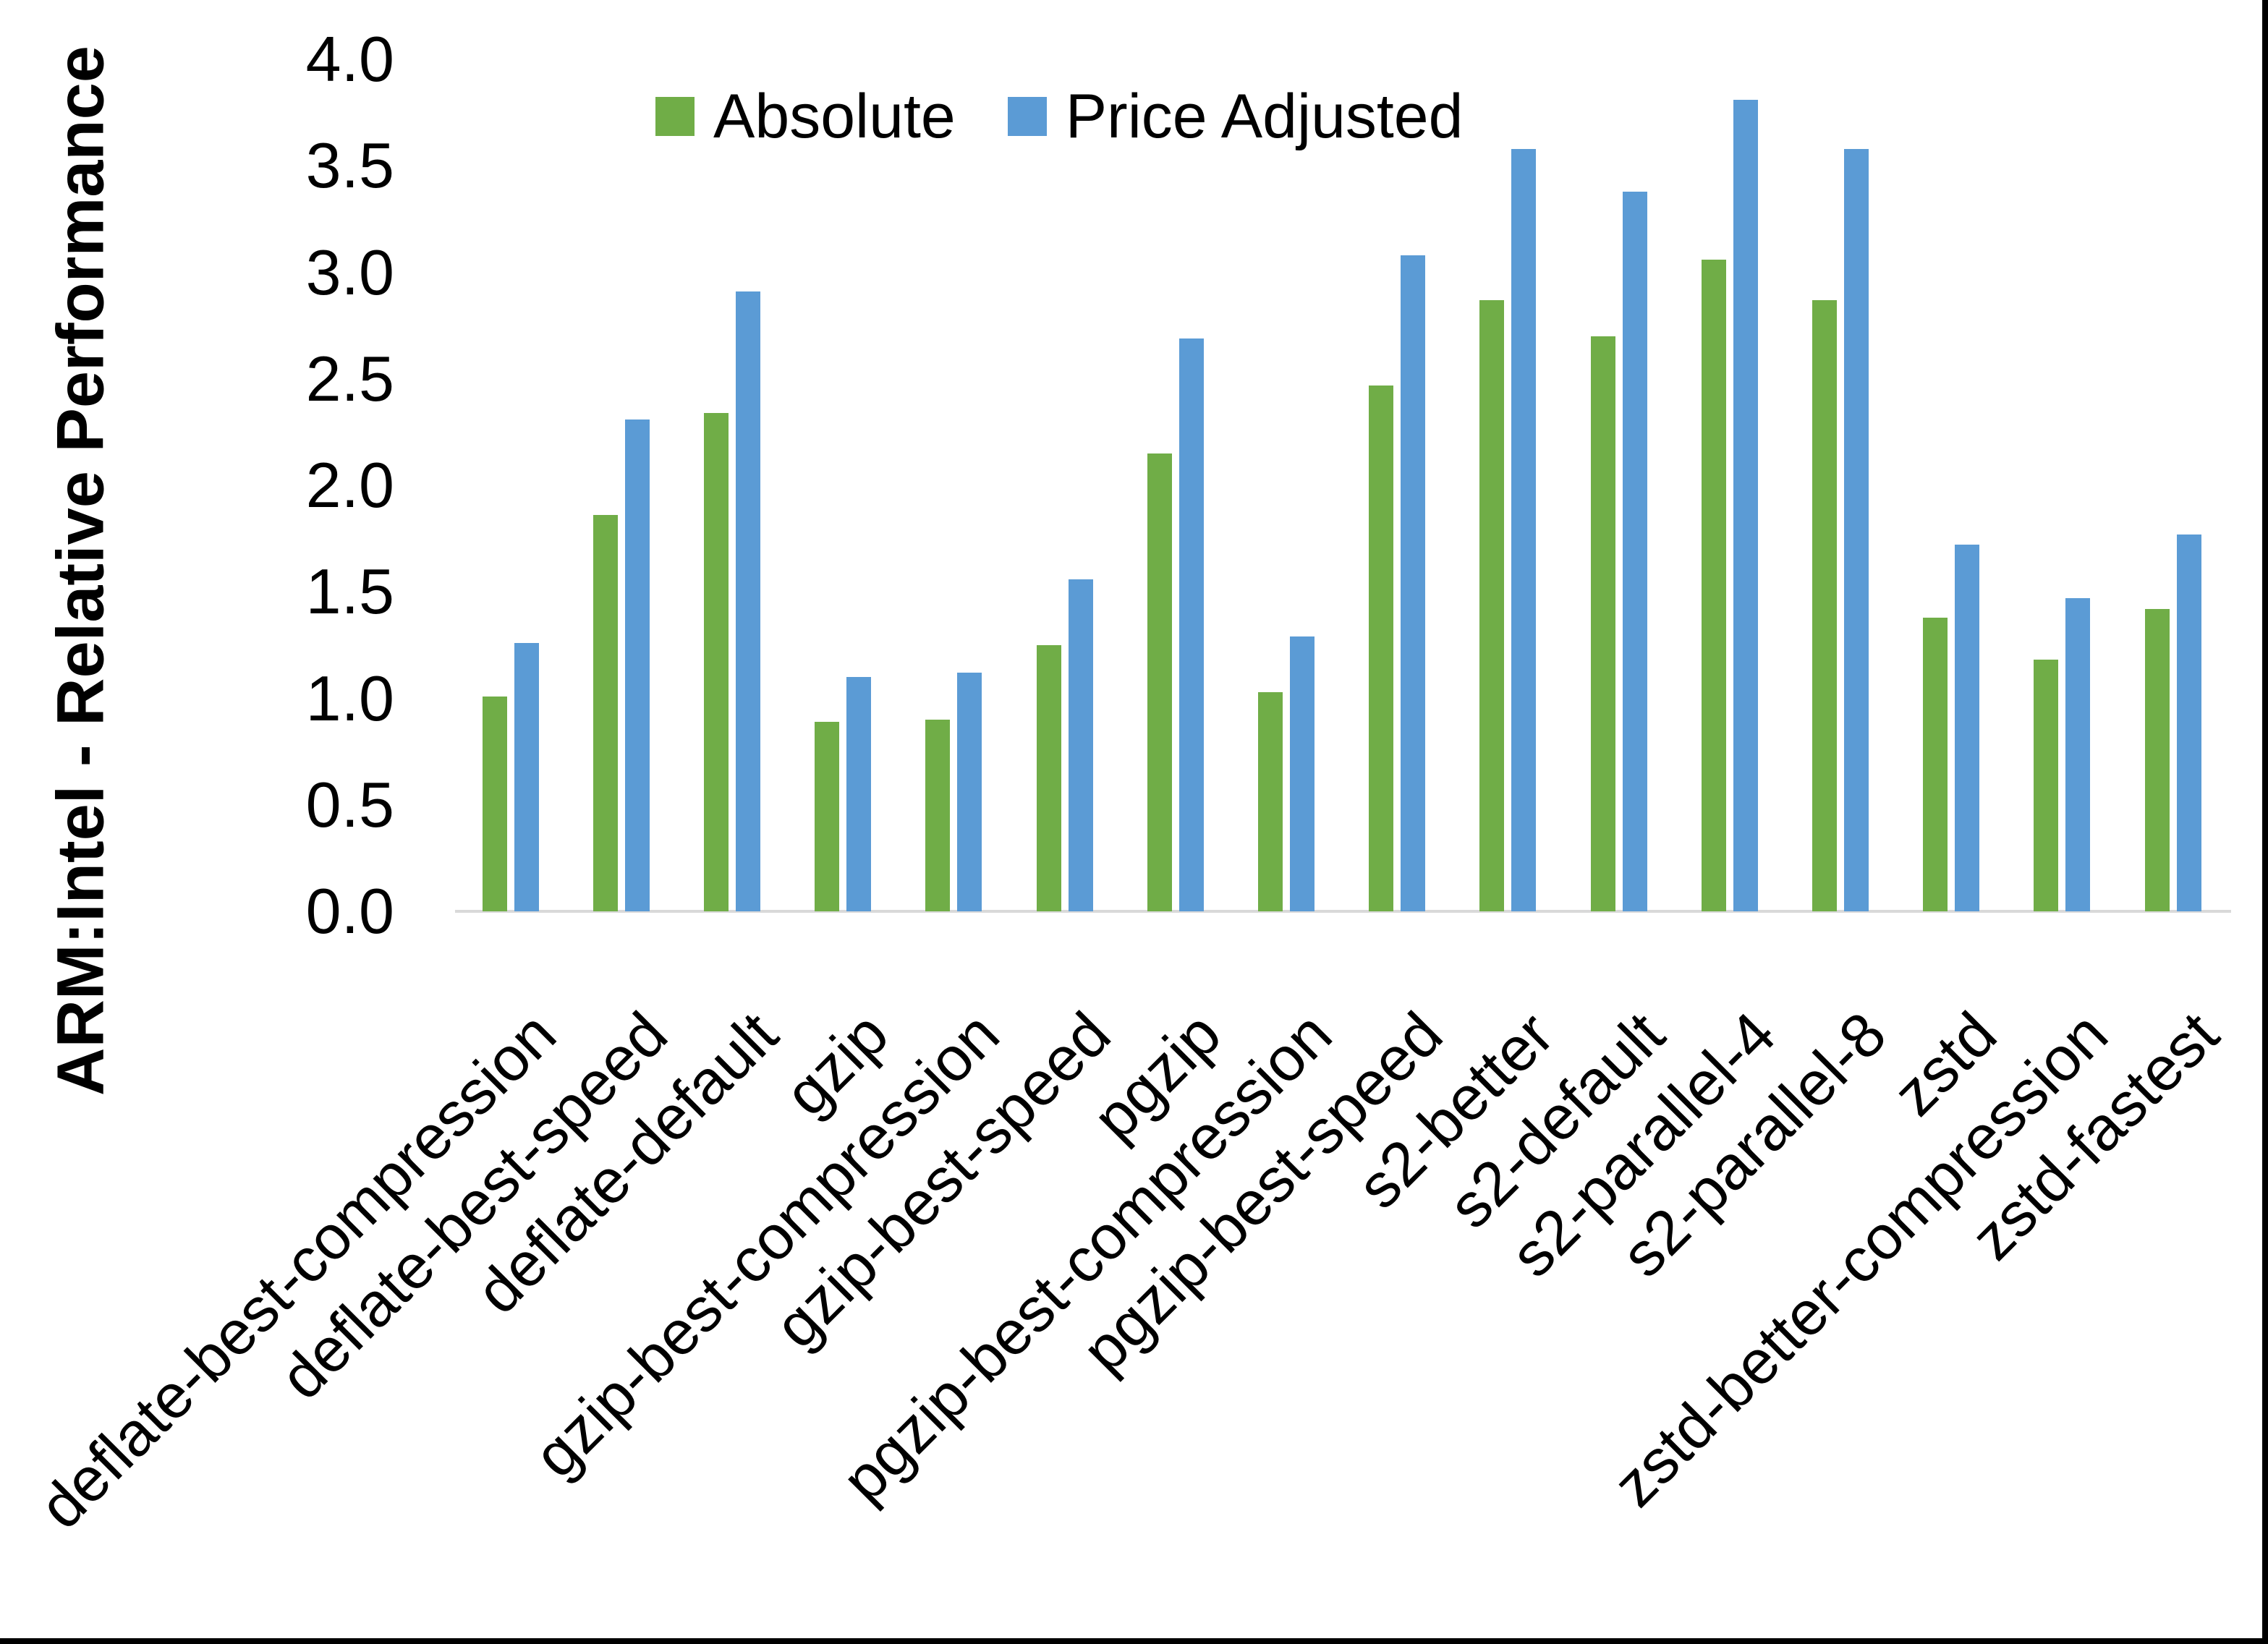 Image resolution: width=2268 pixels, height=1644 pixels. I want to click on bar-price-adjusted-gzip-best-compression, so click(970, 792).